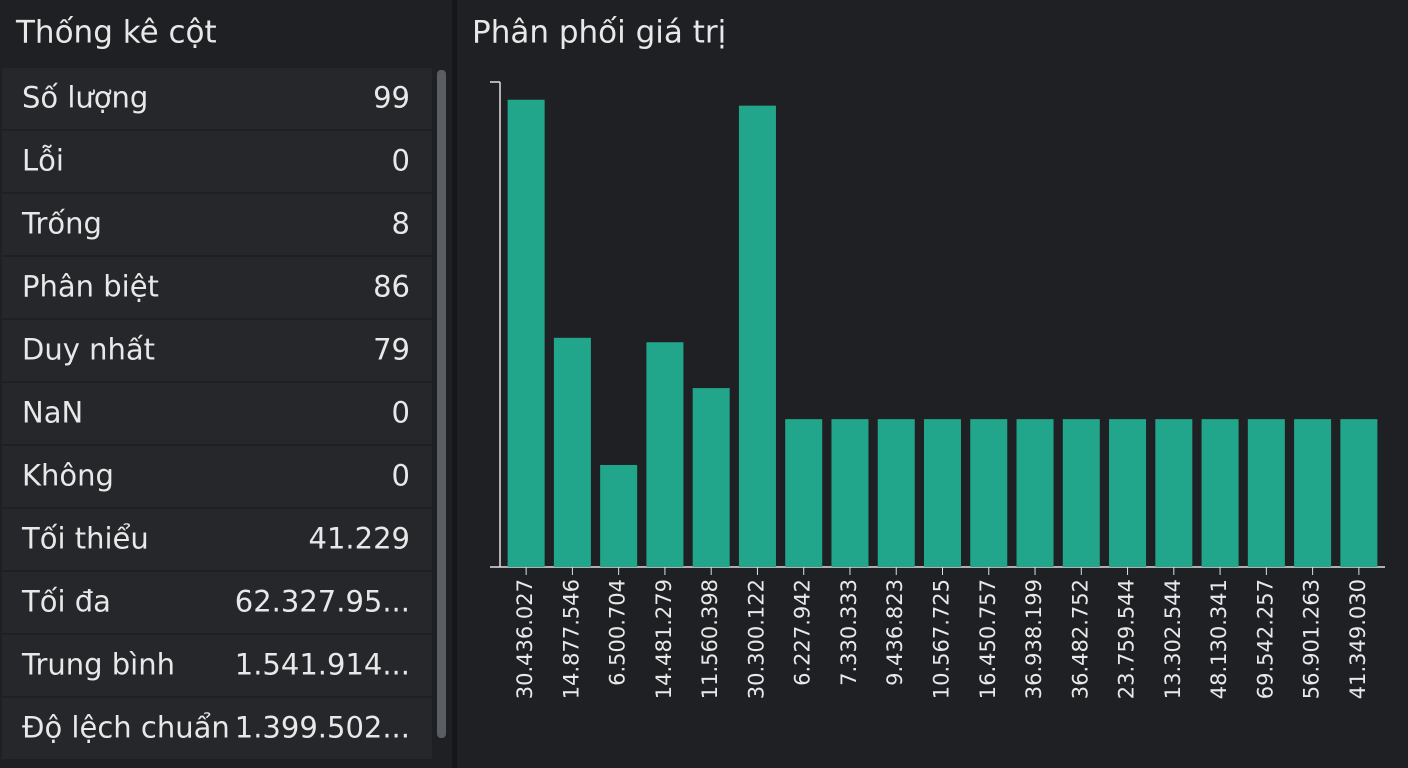  Describe the element at coordinates (43, 161) in the screenshot. I see `row-label: Lỗi` at that location.